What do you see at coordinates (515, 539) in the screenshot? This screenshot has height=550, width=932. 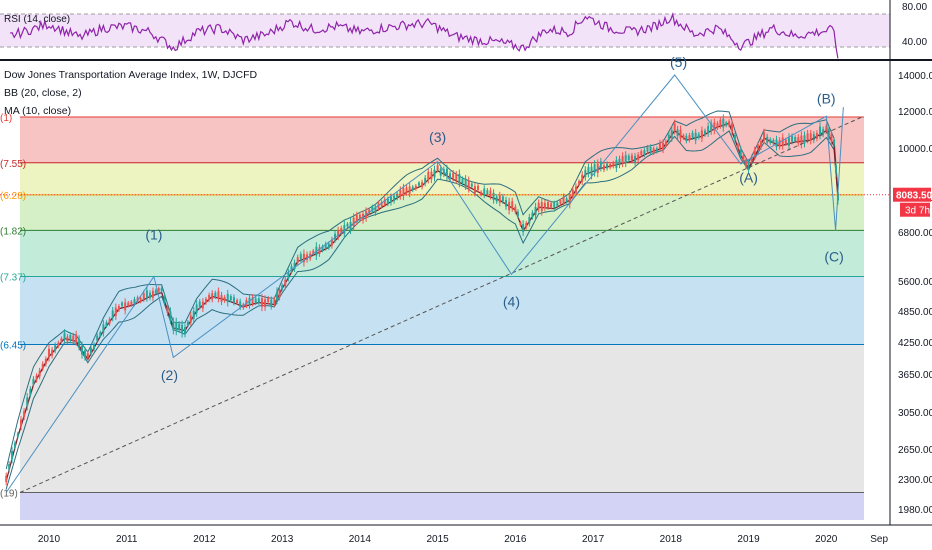 I see `year-tick-label: 2016` at bounding box center [515, 539].